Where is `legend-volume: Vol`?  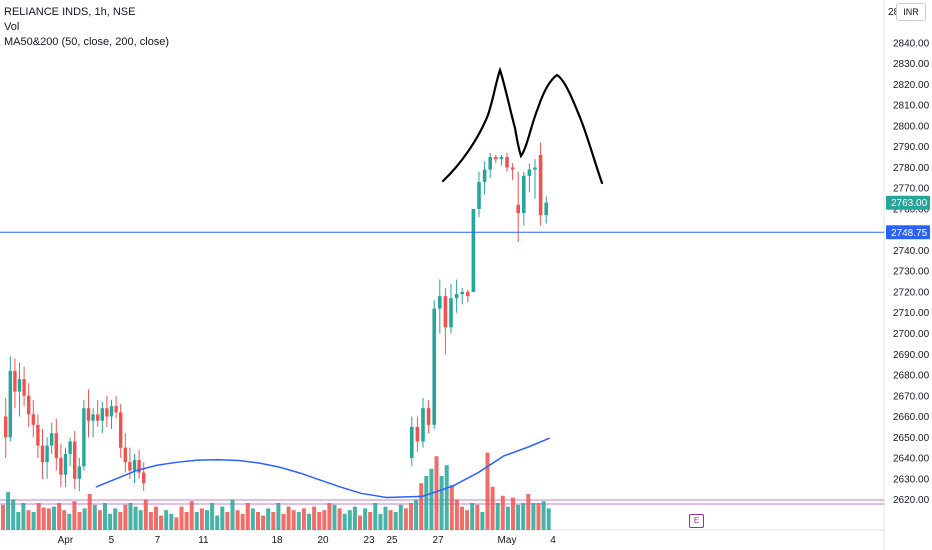
legend-volume: Vol is located at coordinates (12, 27).